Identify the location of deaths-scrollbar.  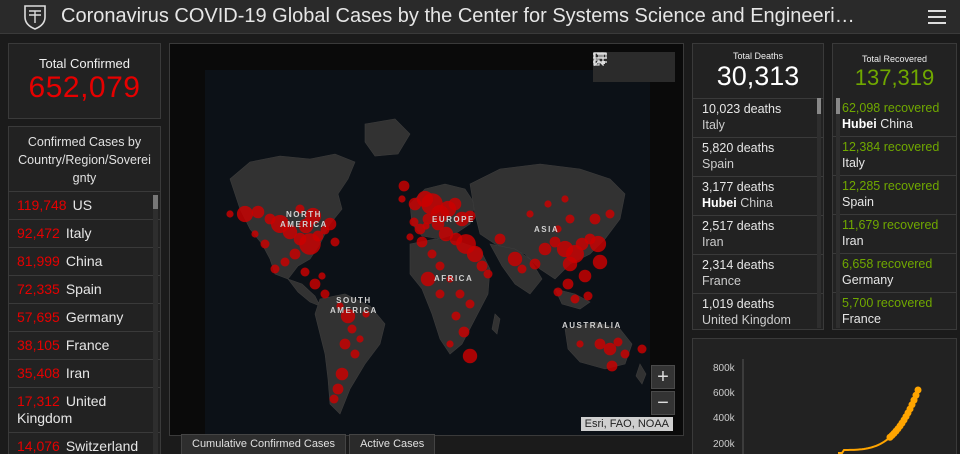
(819, 213).